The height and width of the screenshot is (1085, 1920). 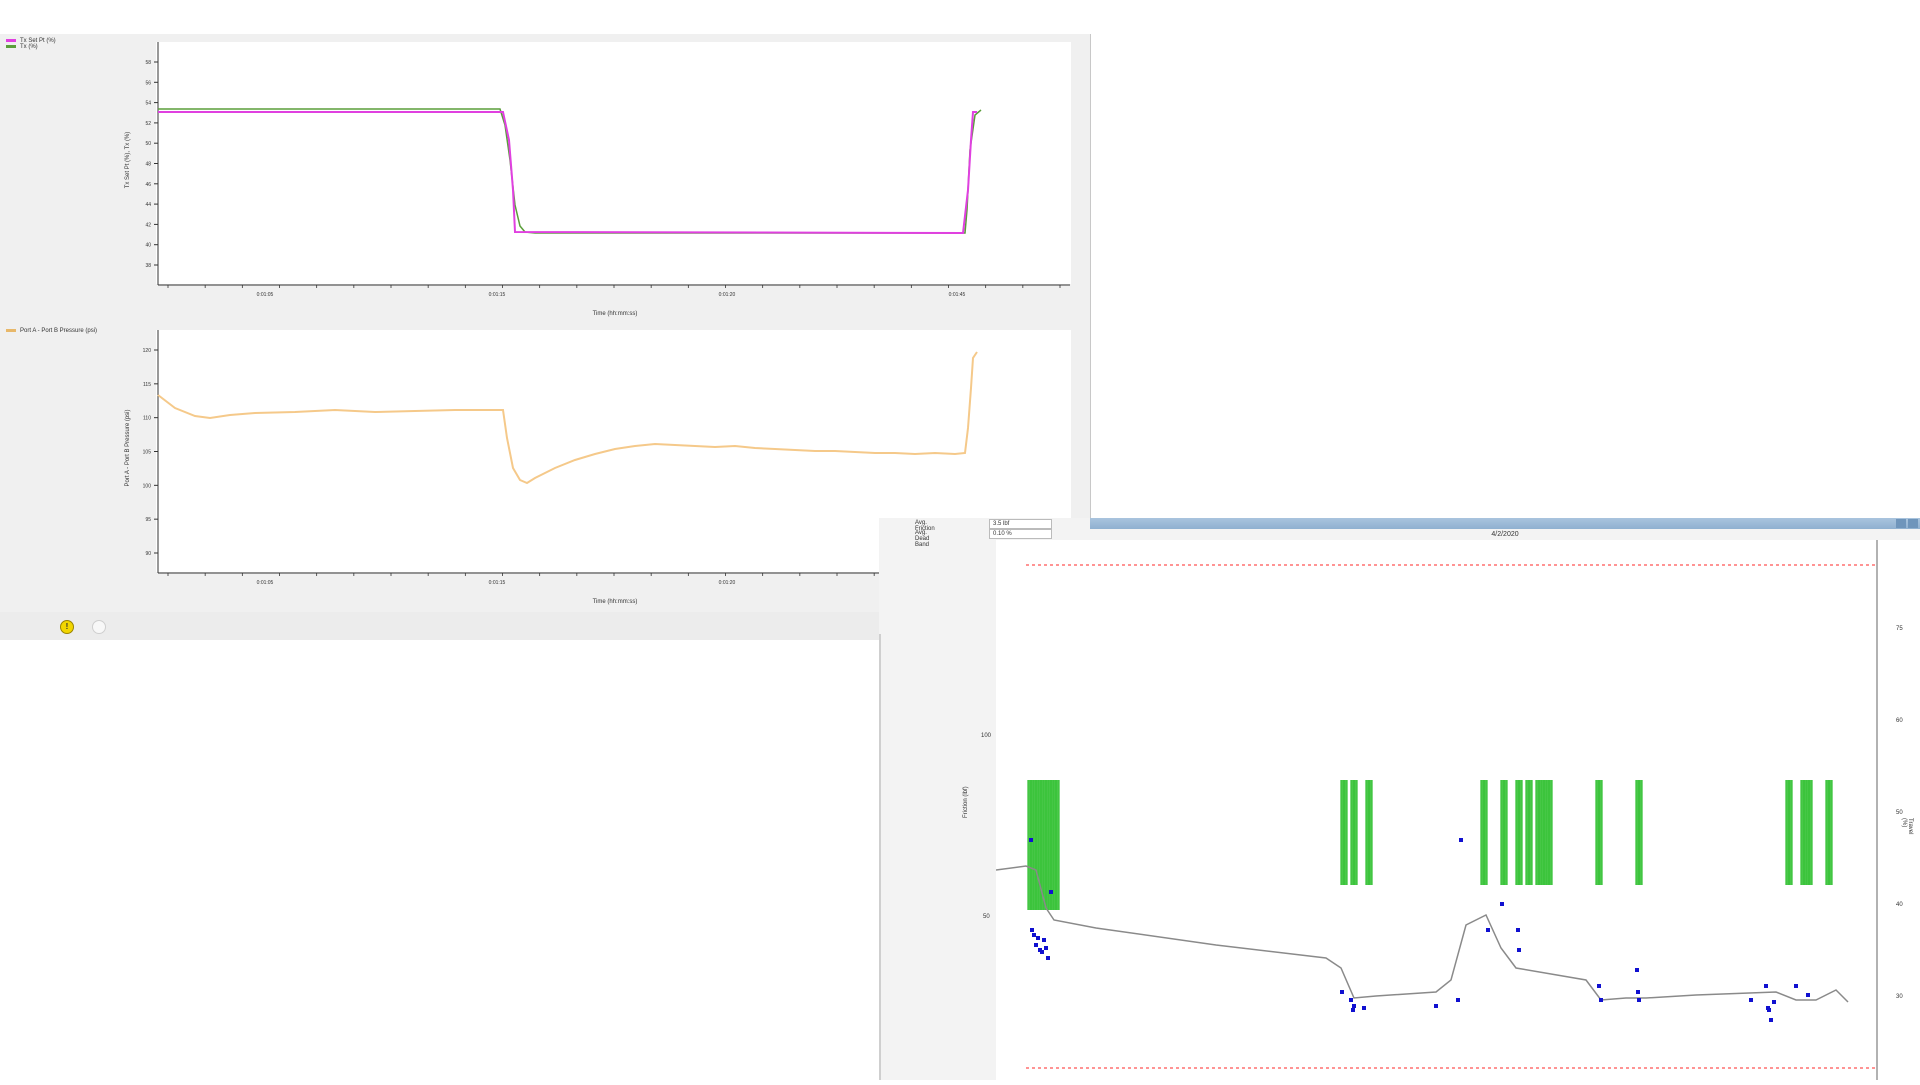 I want to click on series-pressure, so click(x=567, y=418).